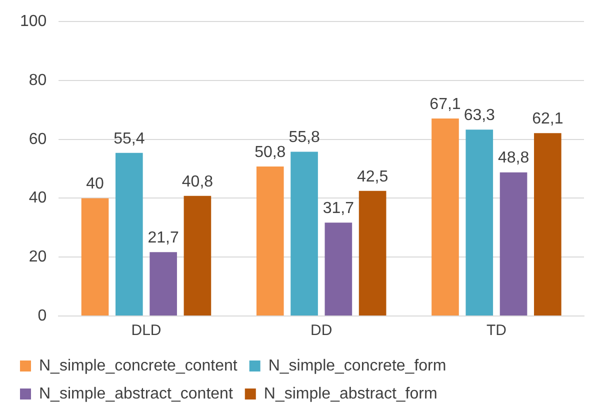 Image resolution: width=604 pixels, height=412 pixels. What do you see at coordinates (496, 331) in the screenshot?
I see `x-tick-label: TD` at bounding box center [496, 331].